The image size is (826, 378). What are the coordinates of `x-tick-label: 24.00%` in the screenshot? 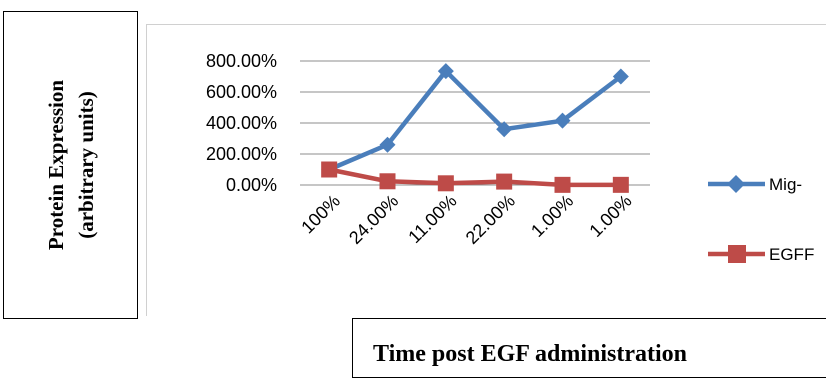 It's located at (373, 219).